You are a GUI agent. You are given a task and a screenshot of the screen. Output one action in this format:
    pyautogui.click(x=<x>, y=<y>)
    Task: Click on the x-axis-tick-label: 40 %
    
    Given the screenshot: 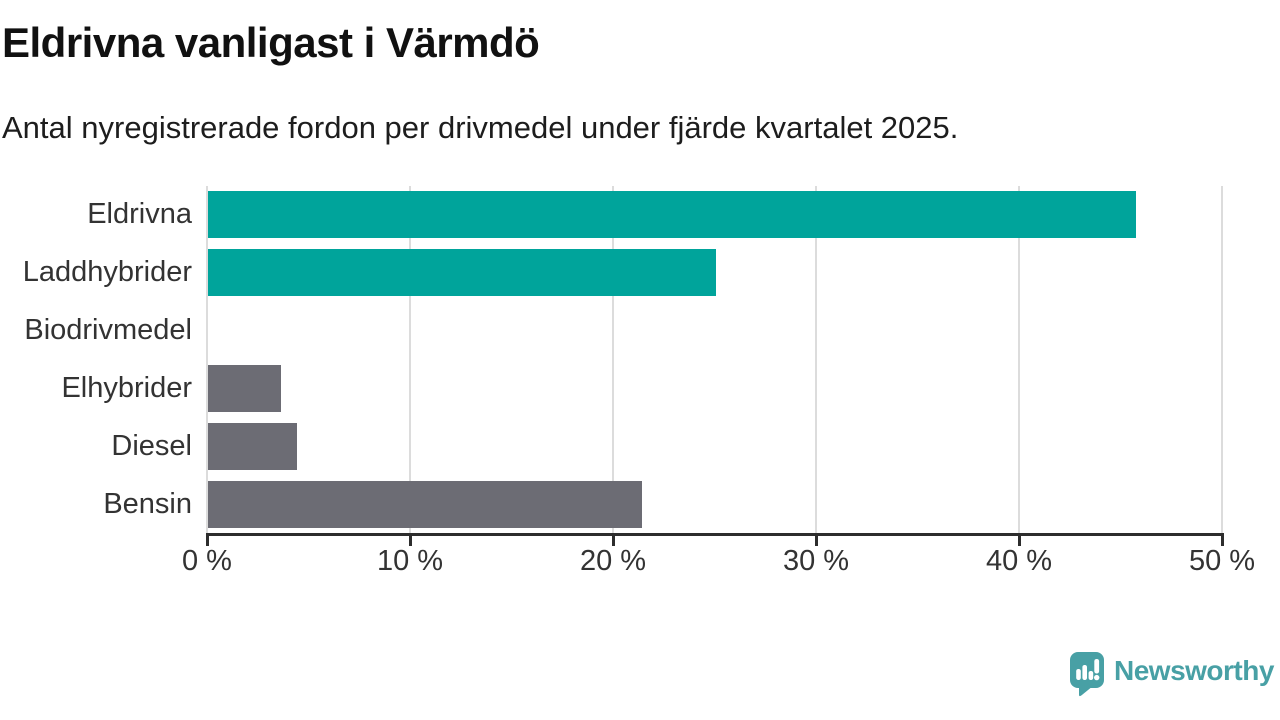 What is the action you would take?
    pyautogui.click(x=1019, y=561)
    